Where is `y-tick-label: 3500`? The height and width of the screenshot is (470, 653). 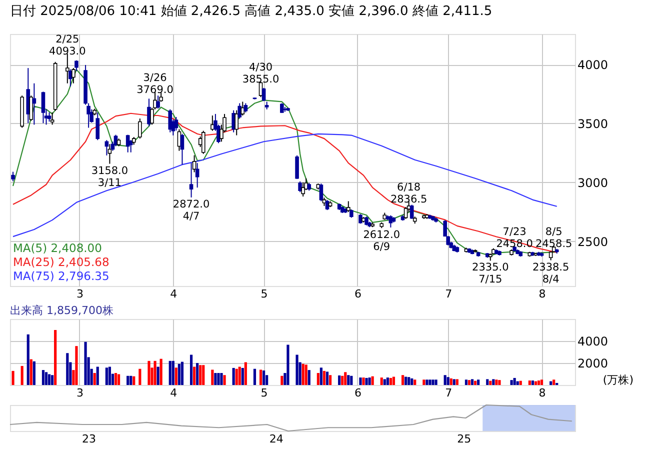 y-tick-label: 3500 is located at coordinates (593, 123).